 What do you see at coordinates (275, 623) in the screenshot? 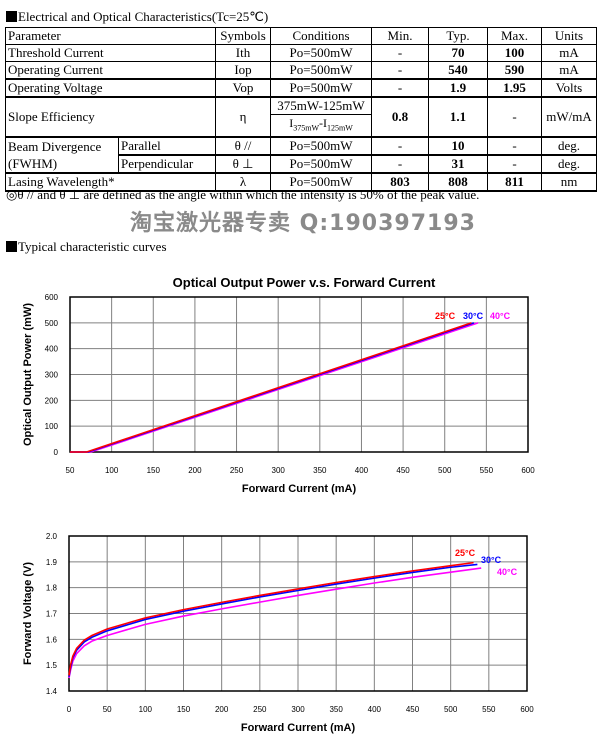
I see `series-line-40c` at bounding box center [275, 623].